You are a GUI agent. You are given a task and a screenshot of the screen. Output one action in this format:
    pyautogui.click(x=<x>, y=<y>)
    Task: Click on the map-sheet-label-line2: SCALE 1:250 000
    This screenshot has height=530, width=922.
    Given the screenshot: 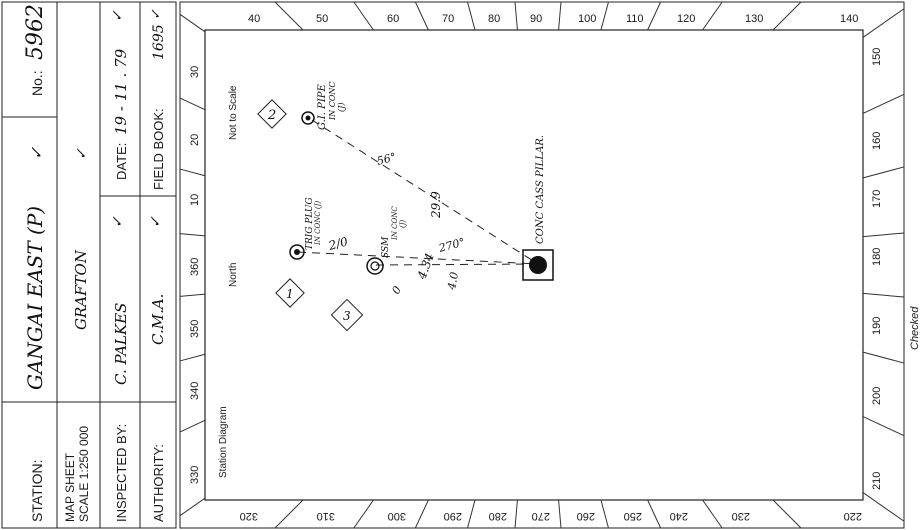 What is the action you would take?
    pyautogui.click(x=84, y=474)
    